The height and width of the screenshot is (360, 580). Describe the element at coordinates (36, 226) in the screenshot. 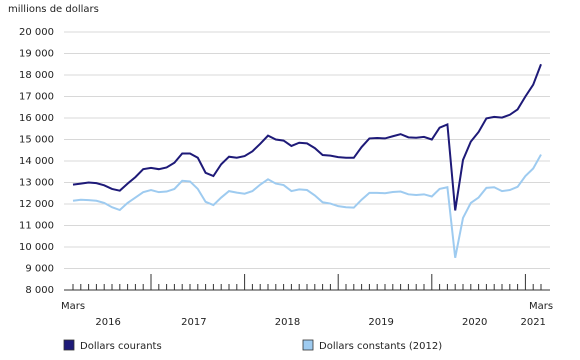

I see `y-tick-label: 11 000` at that location.